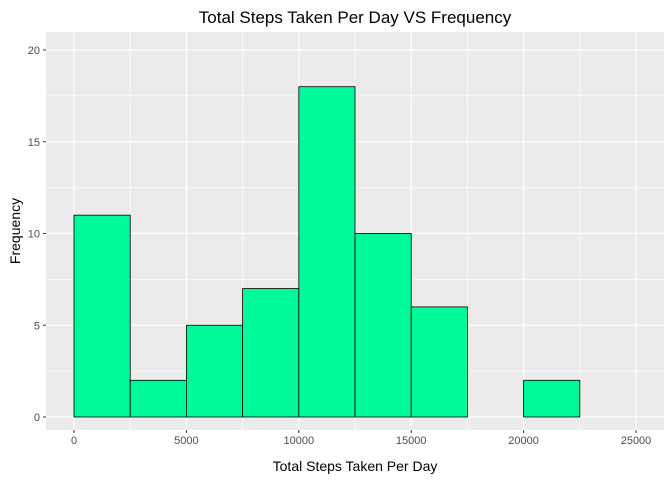  What do you see at coordinates (37, 418) in the screenshot?
I see `y-tick-label: 0` at bounding box center [37, 418].